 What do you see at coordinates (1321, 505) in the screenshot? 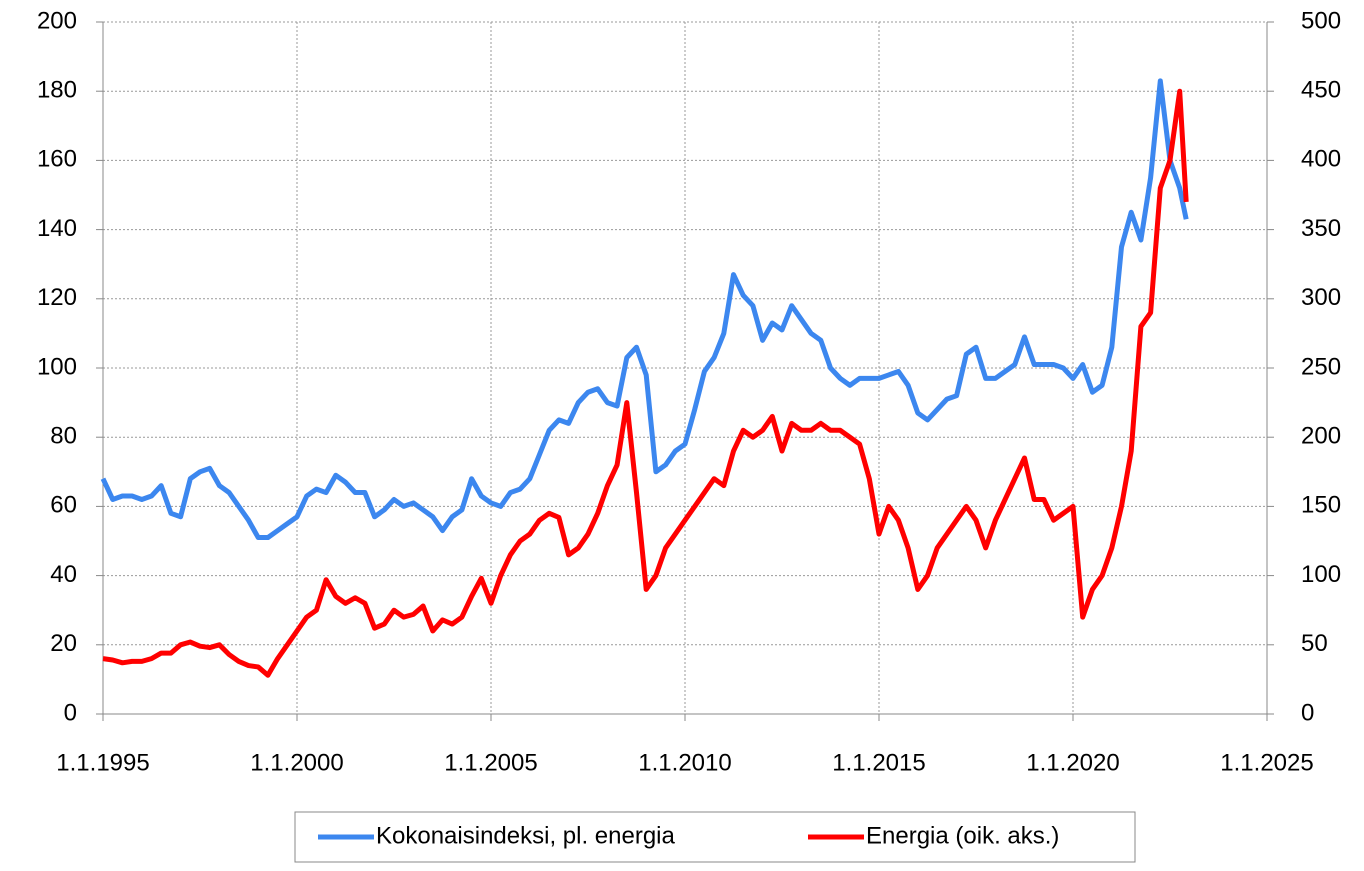
I see `y2-tick-label: 150` at bounding box center [1321, 505].